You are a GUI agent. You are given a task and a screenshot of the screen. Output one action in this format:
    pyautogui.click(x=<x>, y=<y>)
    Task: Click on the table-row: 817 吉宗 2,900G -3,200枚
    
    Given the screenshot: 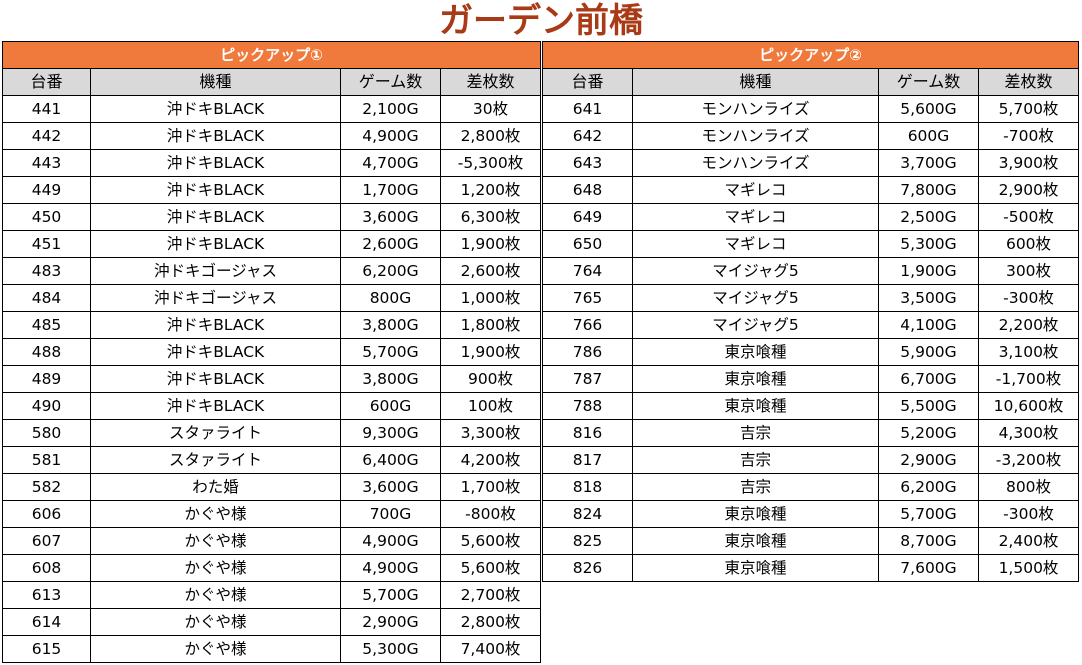 What is the action you would take?
    pyautogui.click(x=811, y=460)
    